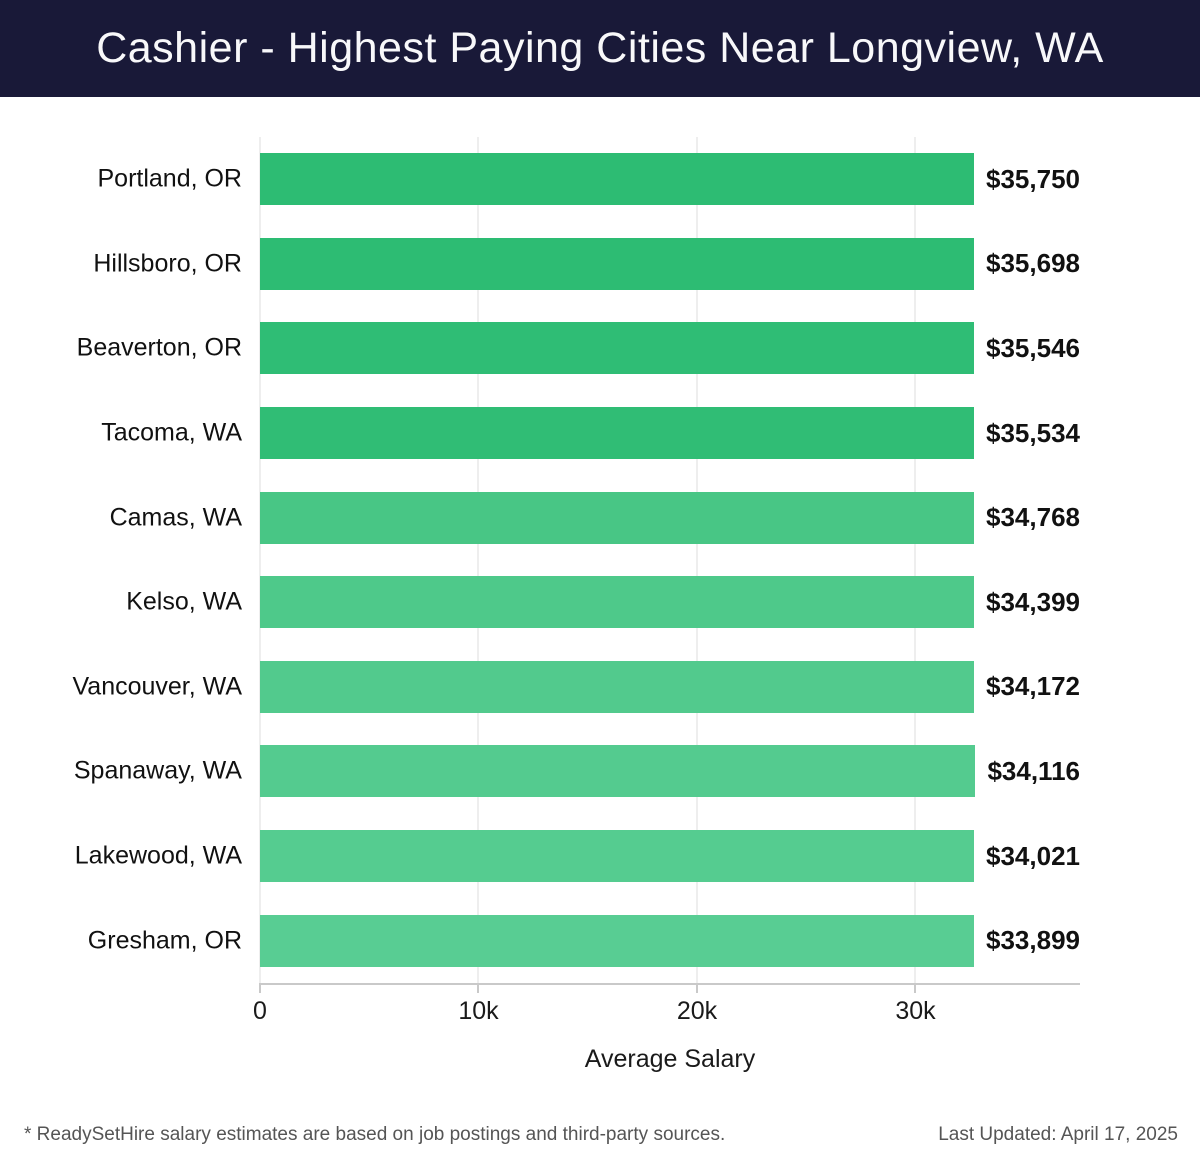  I want to click on x-axis-title: Average Salary, so click(670, 1059).